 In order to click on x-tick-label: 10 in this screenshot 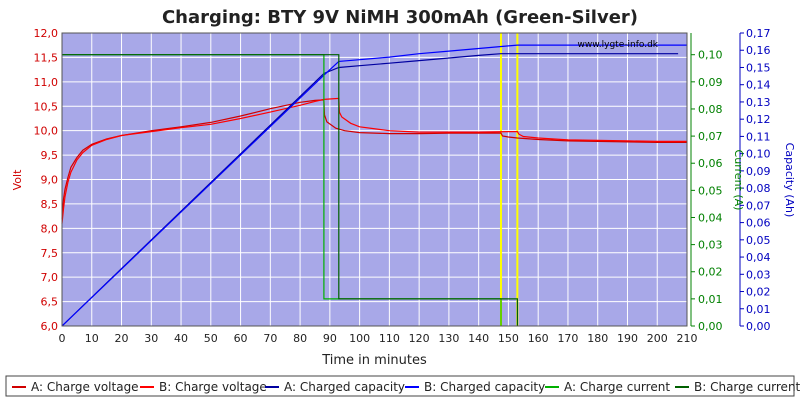, I will do `click(92, 338)`.